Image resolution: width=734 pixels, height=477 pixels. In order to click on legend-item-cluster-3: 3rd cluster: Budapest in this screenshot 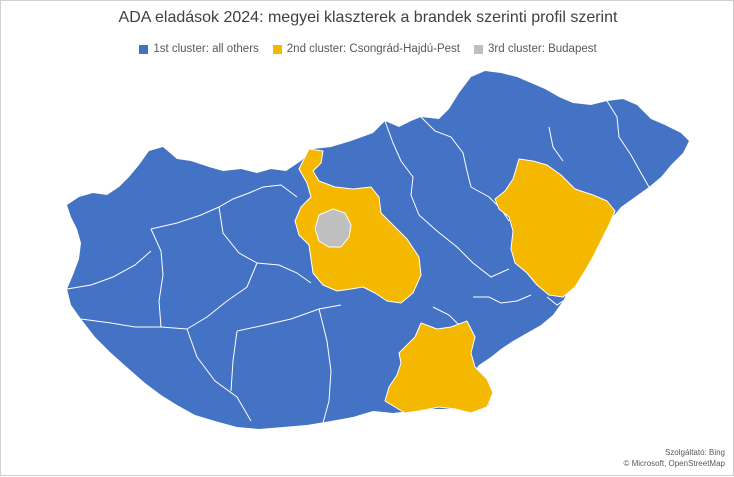, I will do `click(535, 49)`.